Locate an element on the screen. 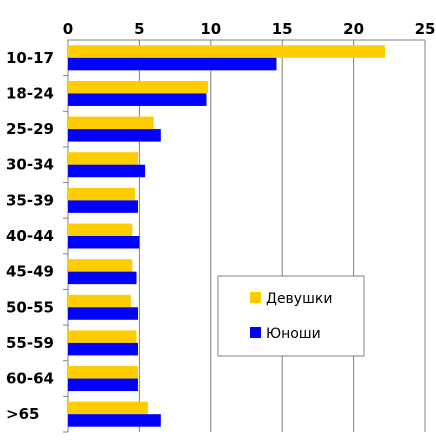 This screenshot has width=436, height=442. legend-box is located at coordinates (291, 316).